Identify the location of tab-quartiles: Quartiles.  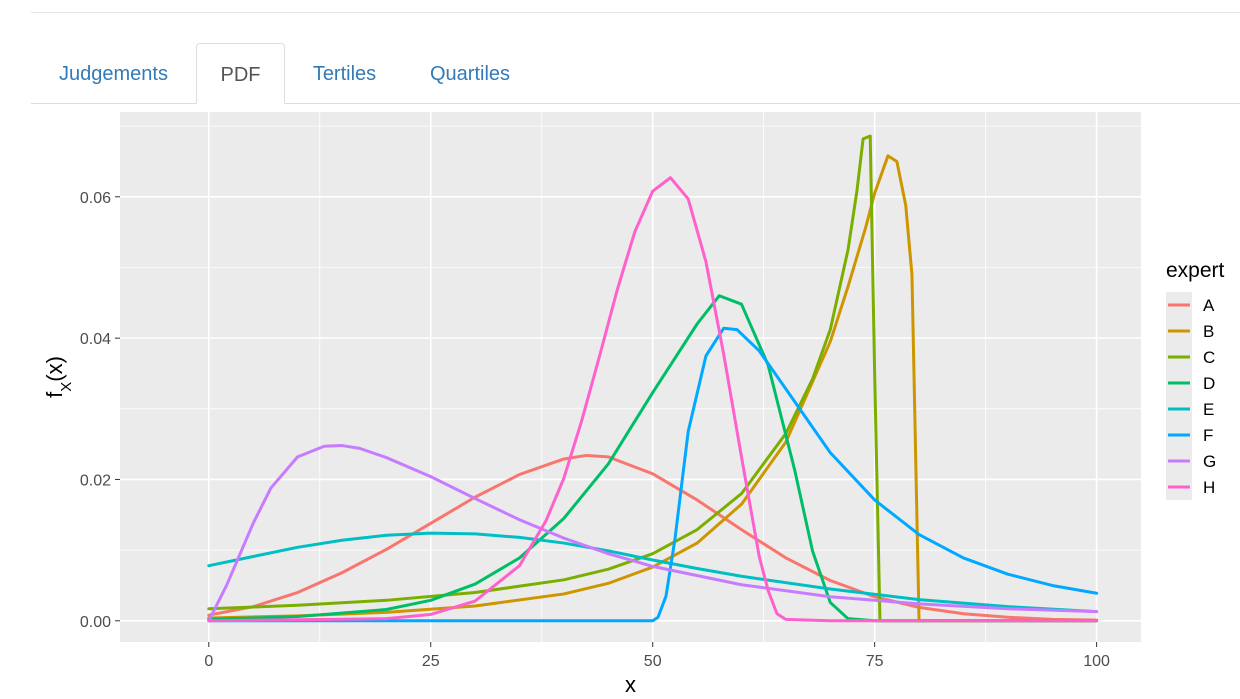
(470, 74).